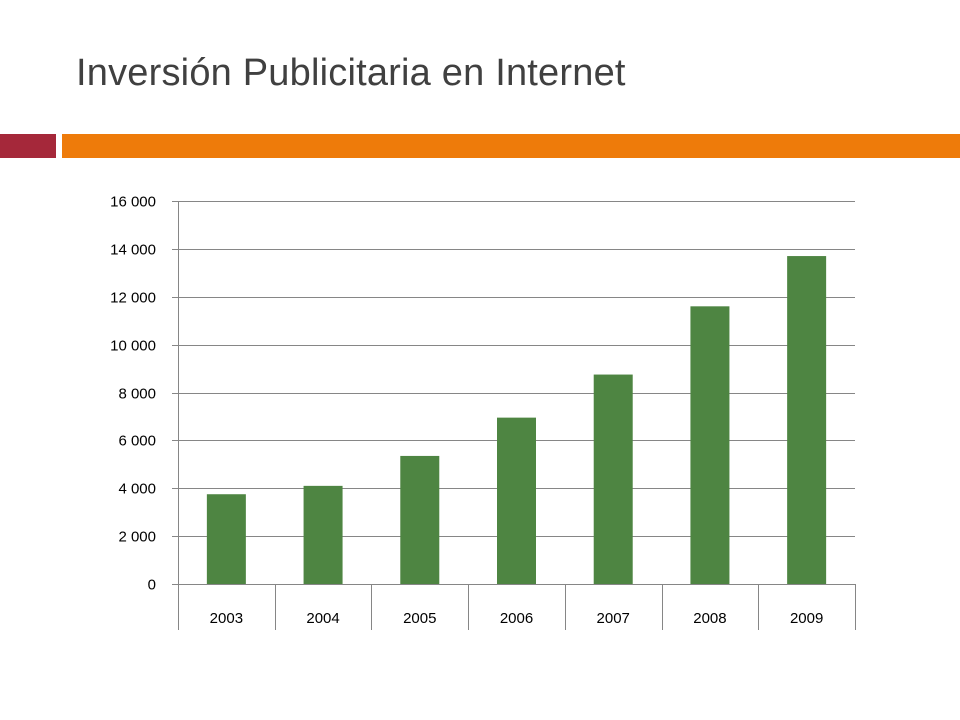 This screenshot has width=960, height=720. What do you see at coordinates (516, 500) in the screenshot?
I see `bar-2006` at bounding box center [516, 500].